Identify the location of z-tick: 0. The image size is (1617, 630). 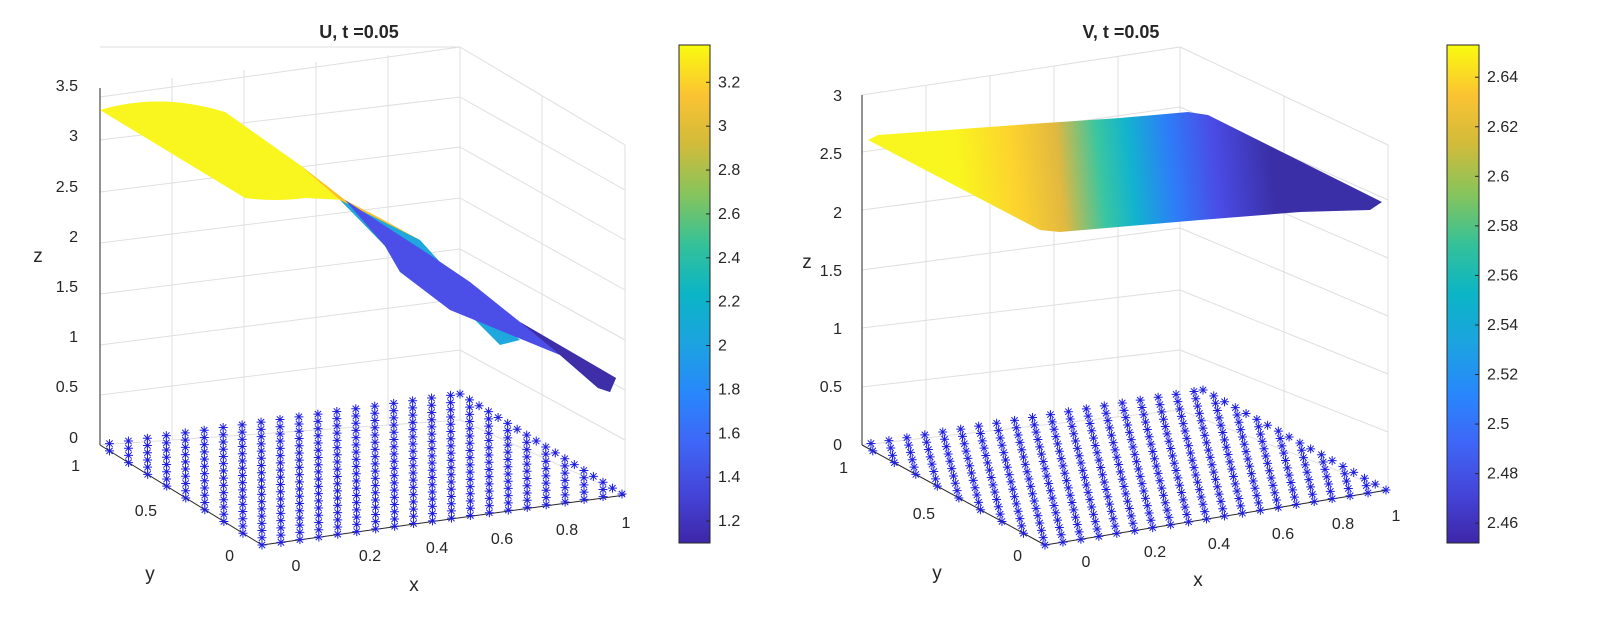
(73, 438).